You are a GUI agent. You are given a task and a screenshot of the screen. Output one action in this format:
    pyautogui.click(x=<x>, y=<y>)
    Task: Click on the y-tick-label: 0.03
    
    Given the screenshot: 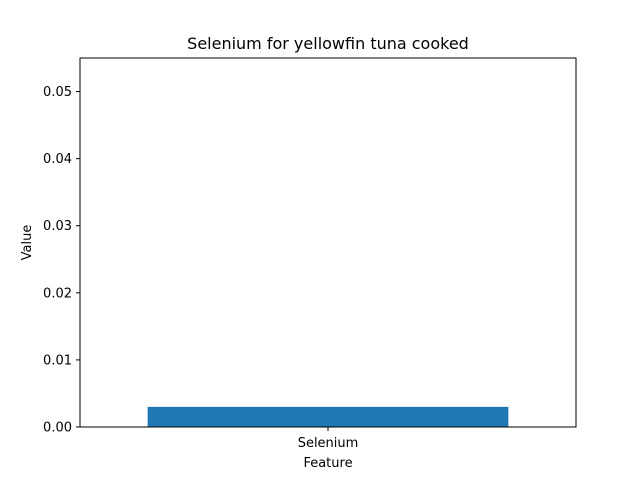 What is the action you would take?
    pyautogui.click(x=57, y=226)
    